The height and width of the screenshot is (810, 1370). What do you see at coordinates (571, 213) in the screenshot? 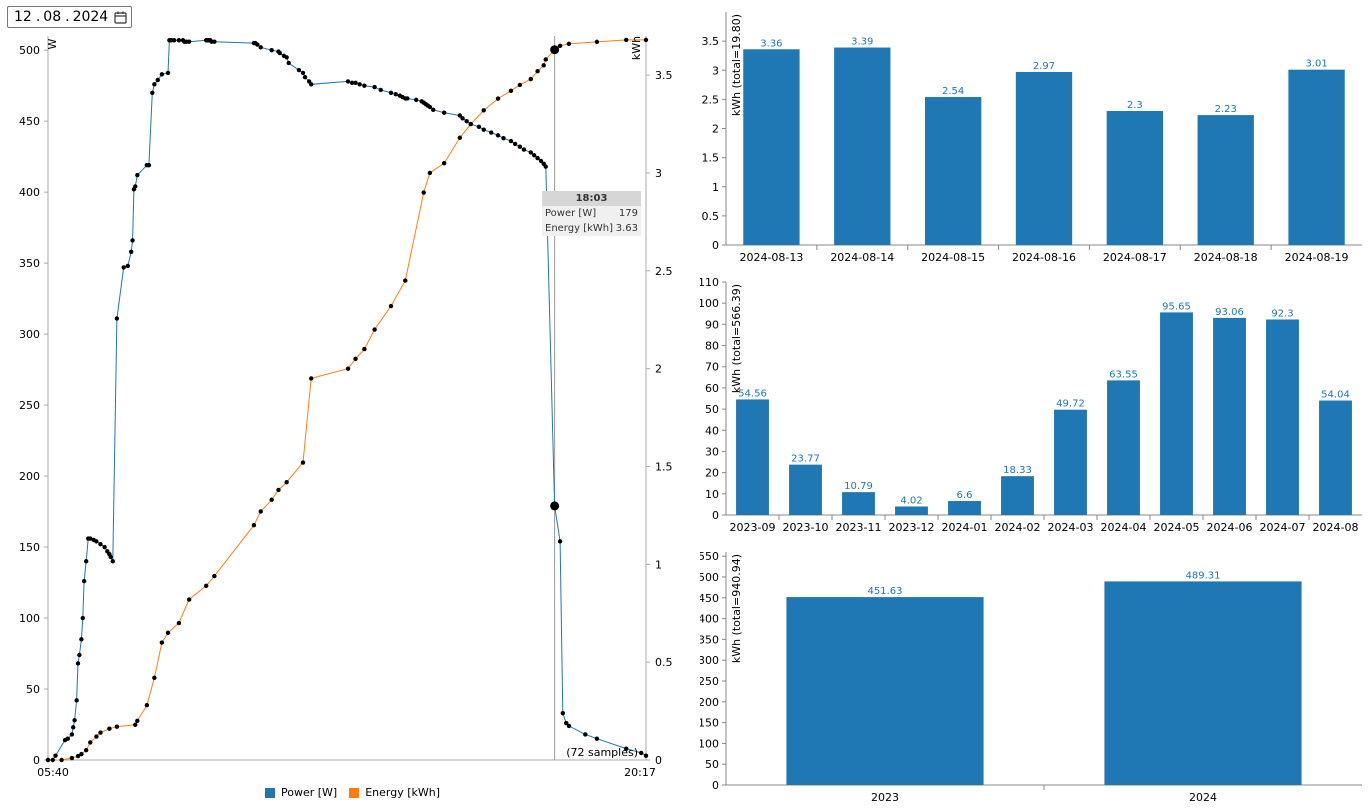
I see `tooltip-power-label: Power [W]` at bounding box center [571, 213].